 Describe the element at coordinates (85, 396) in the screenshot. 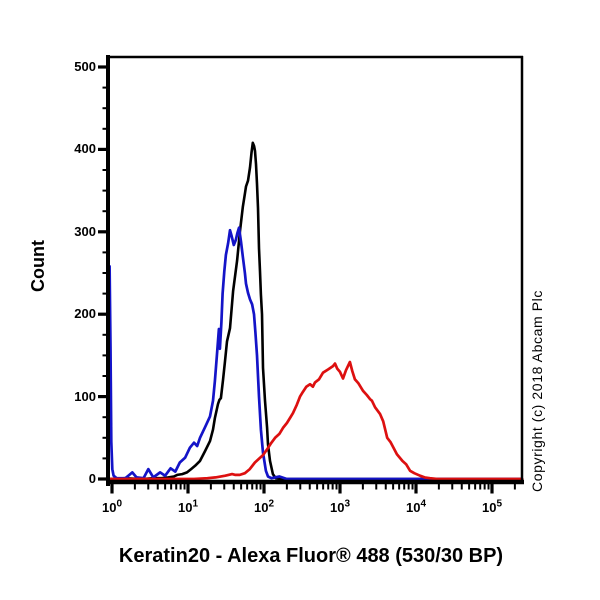

I see `y-tick-label-100: 100` at that location.